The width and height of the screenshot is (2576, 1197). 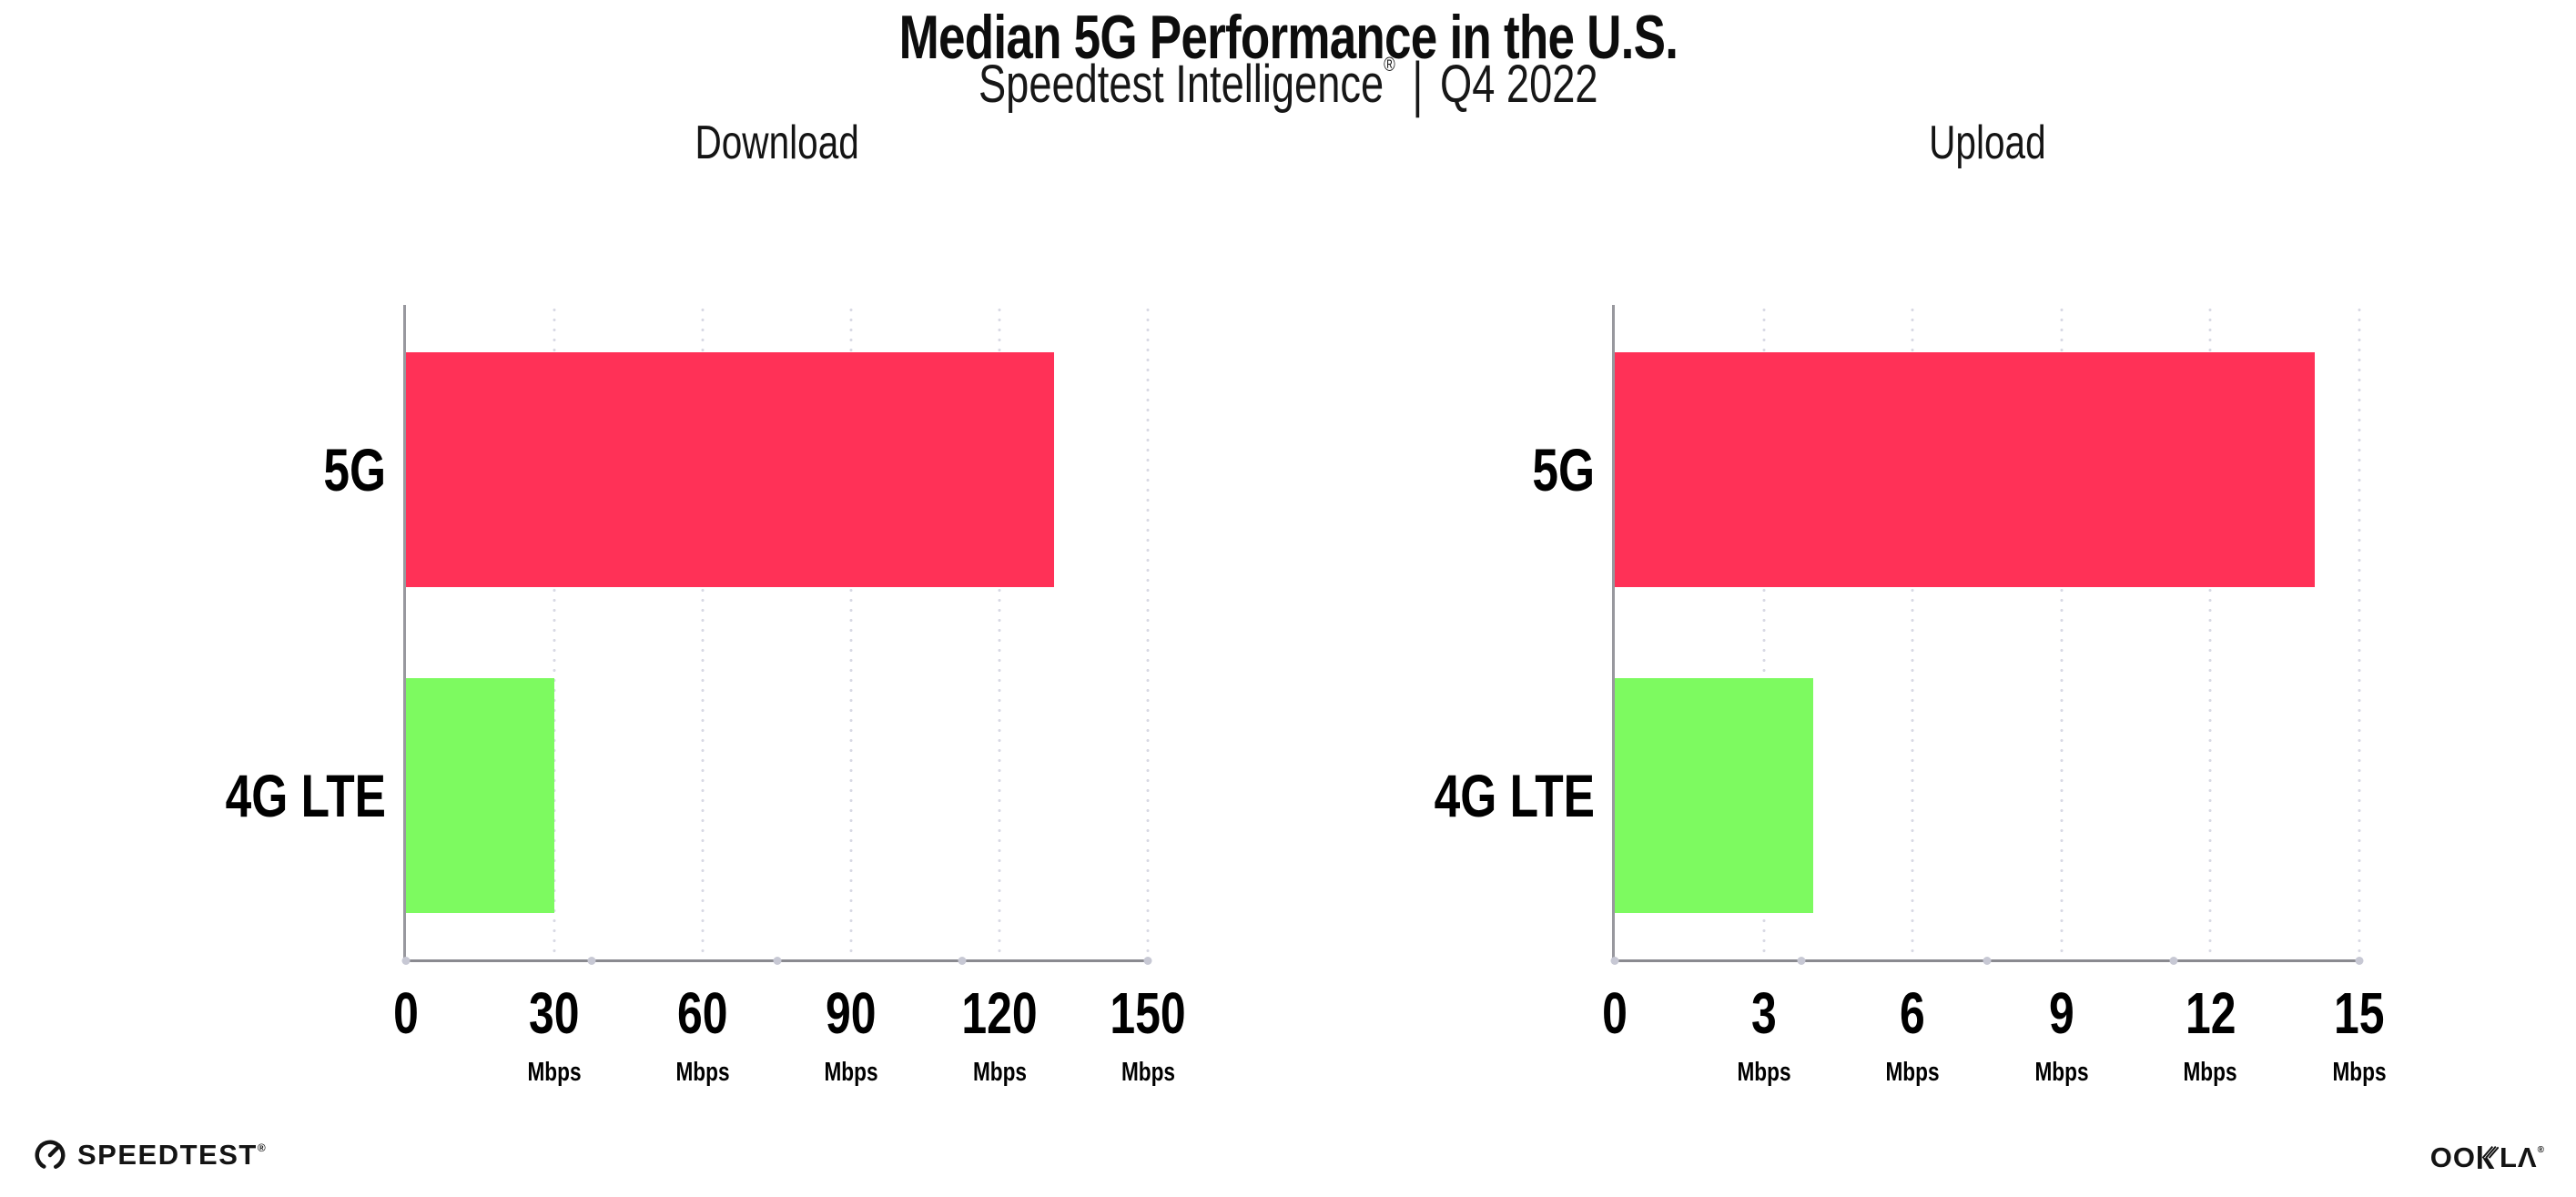 I want to click on x-tick-value: 90, so click(x=851, y=1013).